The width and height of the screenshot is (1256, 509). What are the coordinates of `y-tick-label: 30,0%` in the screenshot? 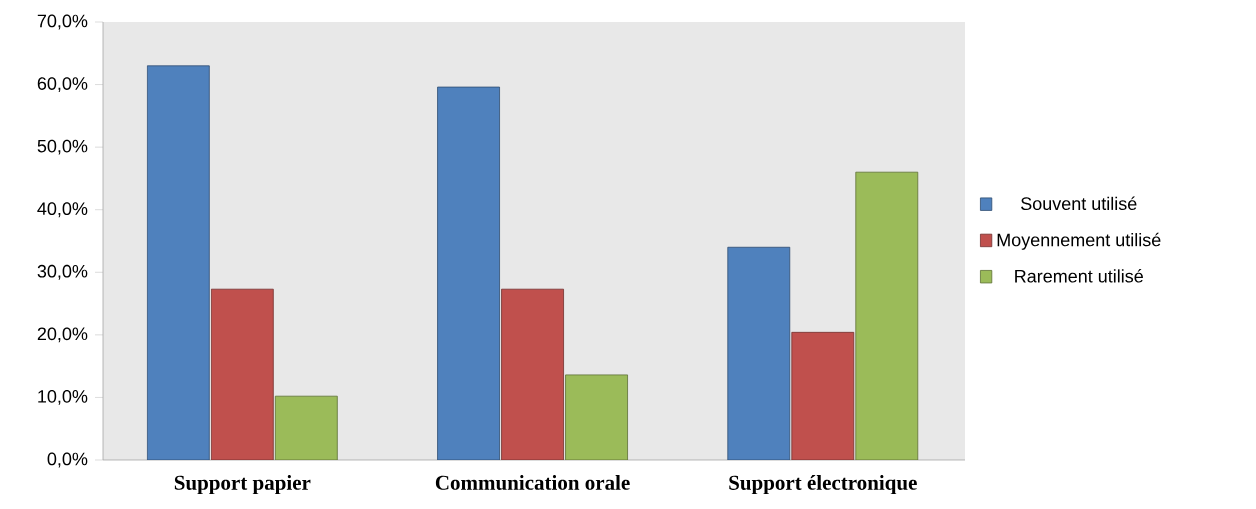 It's located at (62, 272).